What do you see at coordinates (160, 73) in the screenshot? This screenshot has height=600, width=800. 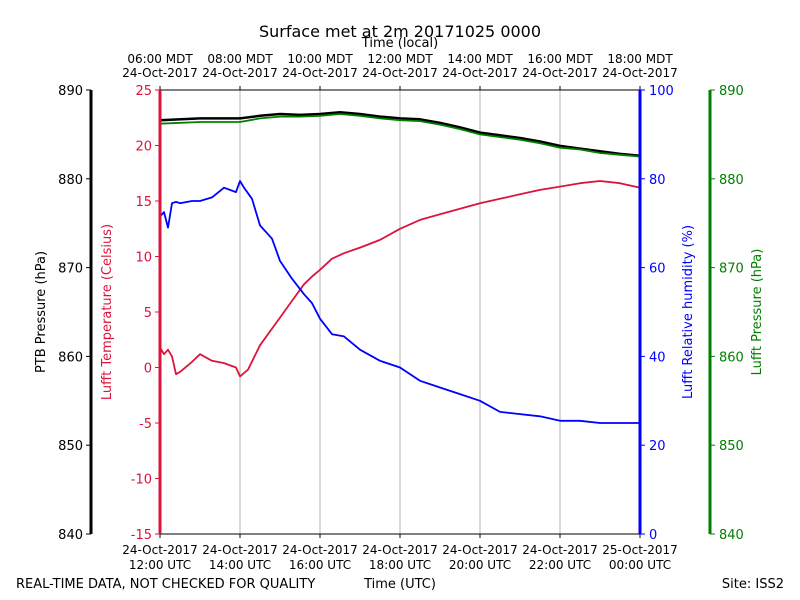 I see `local-tick-date-0: 24-Oct-2017` at bounding box center [160, 73].